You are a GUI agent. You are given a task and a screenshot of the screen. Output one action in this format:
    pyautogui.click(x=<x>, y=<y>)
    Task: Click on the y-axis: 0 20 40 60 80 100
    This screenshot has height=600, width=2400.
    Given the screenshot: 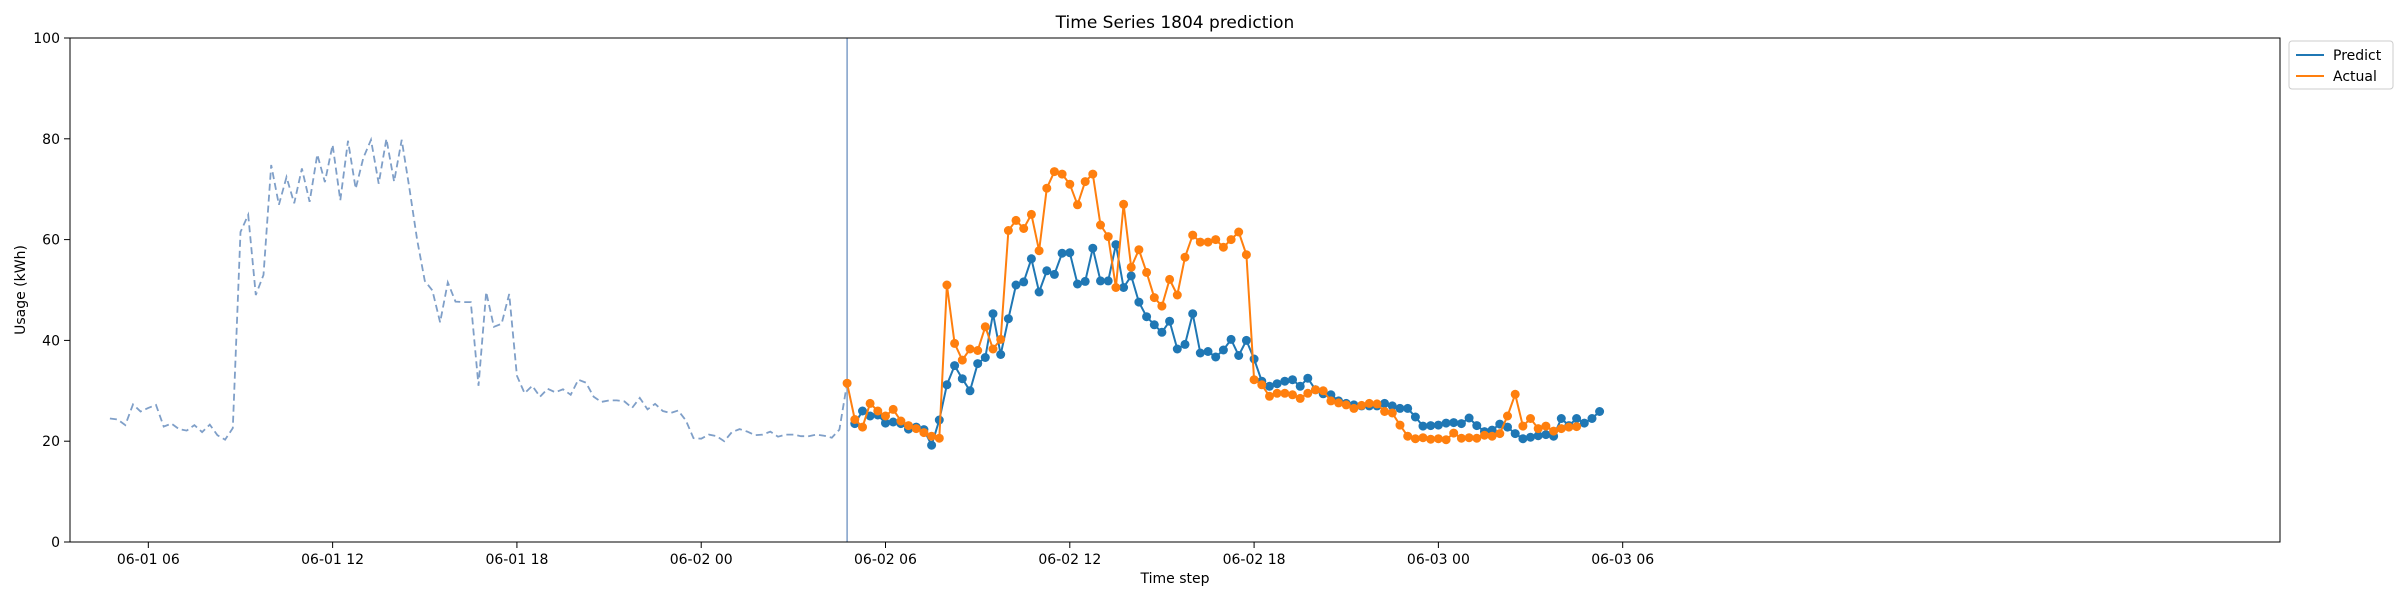 What is the action you would take?
    pyautogui.click(x=51, y=291)
    